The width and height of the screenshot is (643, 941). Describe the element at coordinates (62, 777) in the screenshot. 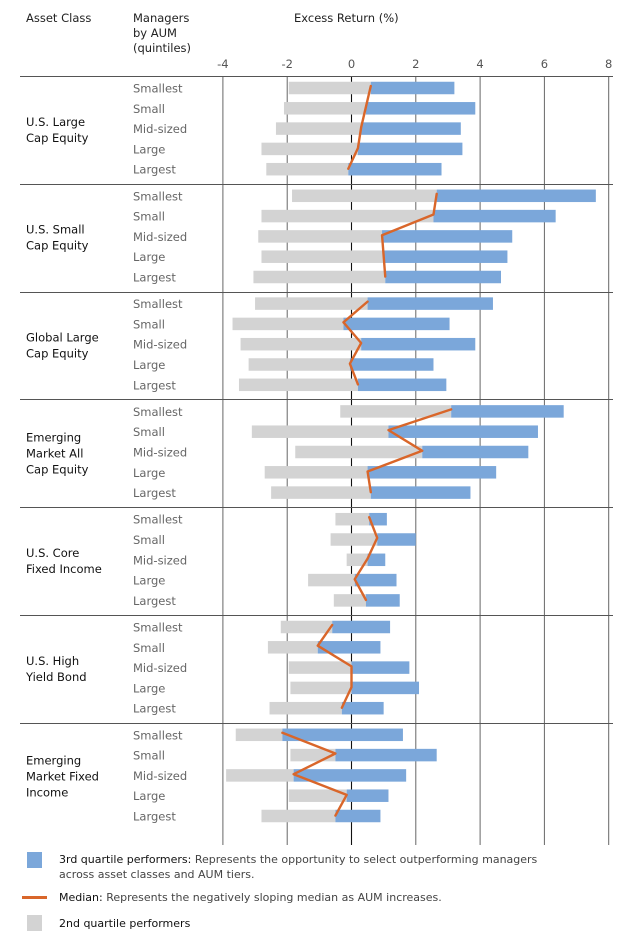

I see `asset-class-label: Market Fixed` at that location.